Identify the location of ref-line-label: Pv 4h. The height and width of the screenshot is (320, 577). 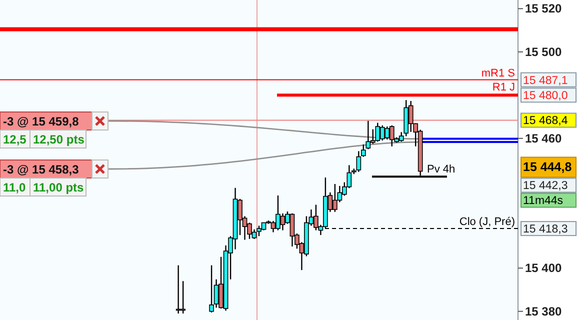
(441, 170).